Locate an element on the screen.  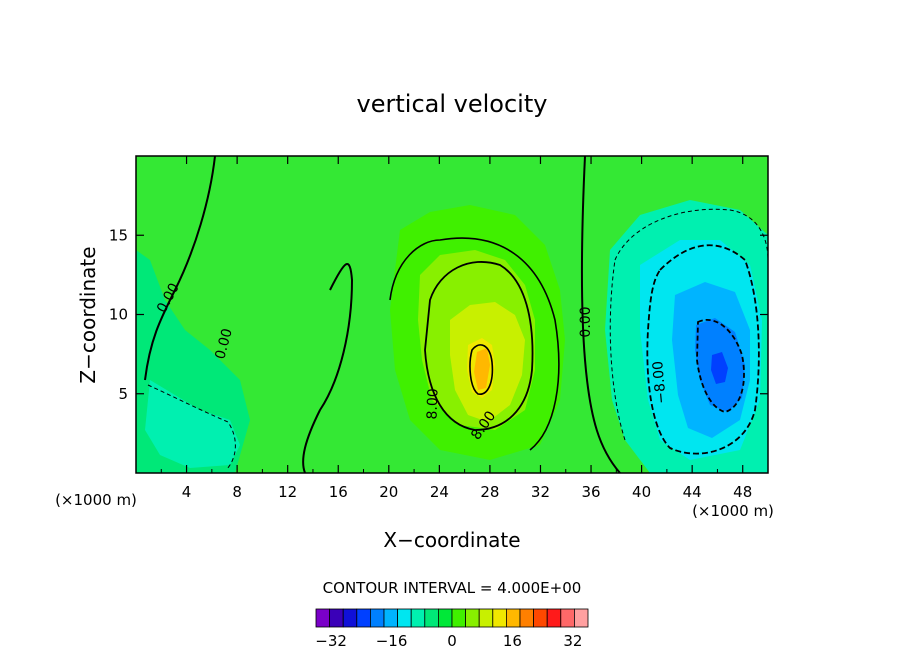
zero-contour-updraft is located at coordinates (474, 344).